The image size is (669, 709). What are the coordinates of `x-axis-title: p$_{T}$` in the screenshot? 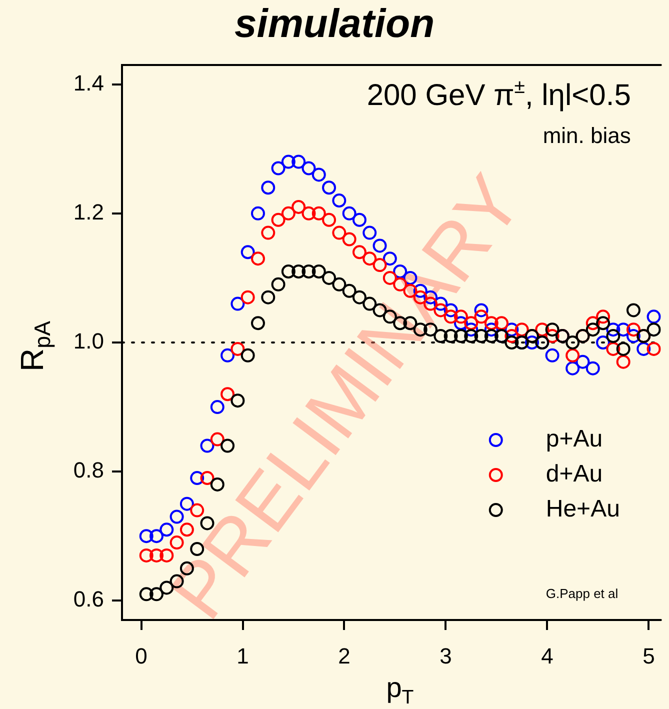 It's located at (400, 690).